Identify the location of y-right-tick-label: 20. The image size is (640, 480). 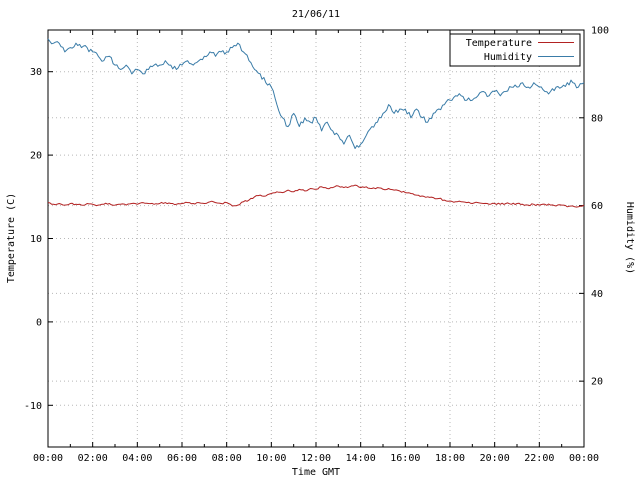
(597, 382).